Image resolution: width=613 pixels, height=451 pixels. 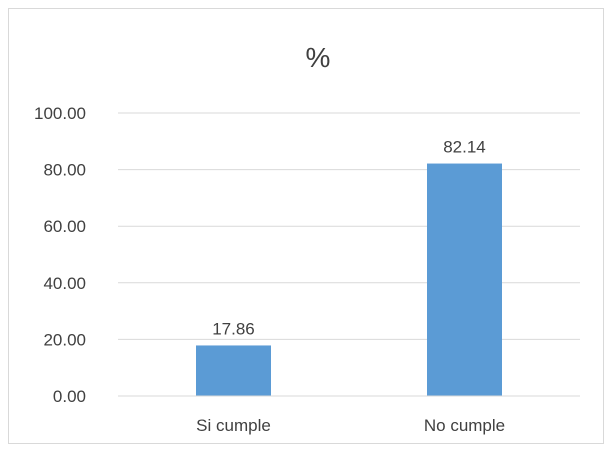 I want to click on y-tick-label: 20.00, so click(x=64, y=339).